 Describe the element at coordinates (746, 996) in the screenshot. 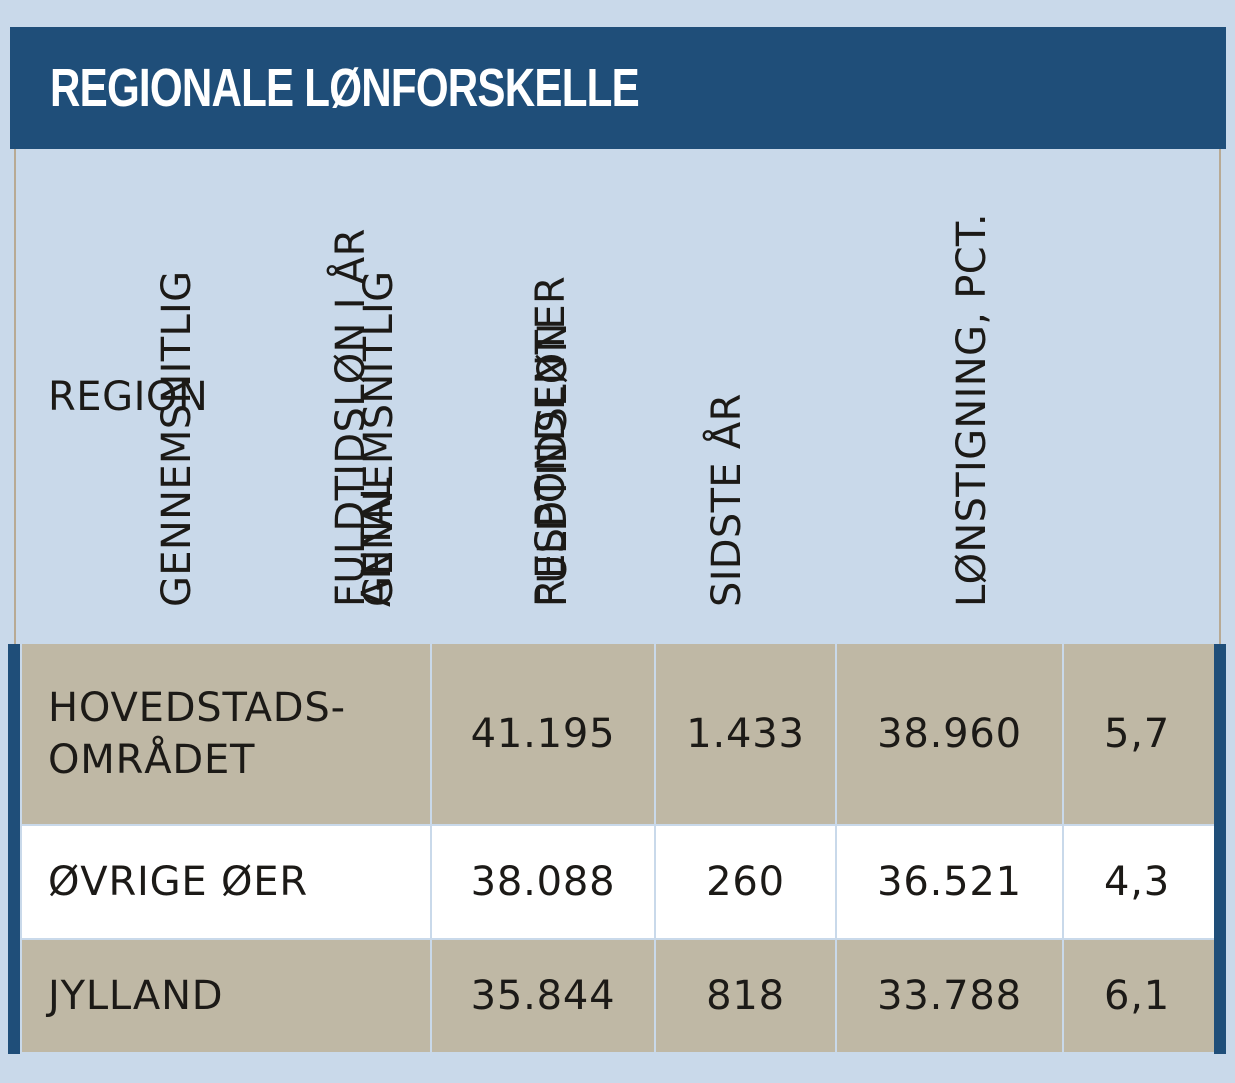

I see `cell-respondents: 818` at that location.